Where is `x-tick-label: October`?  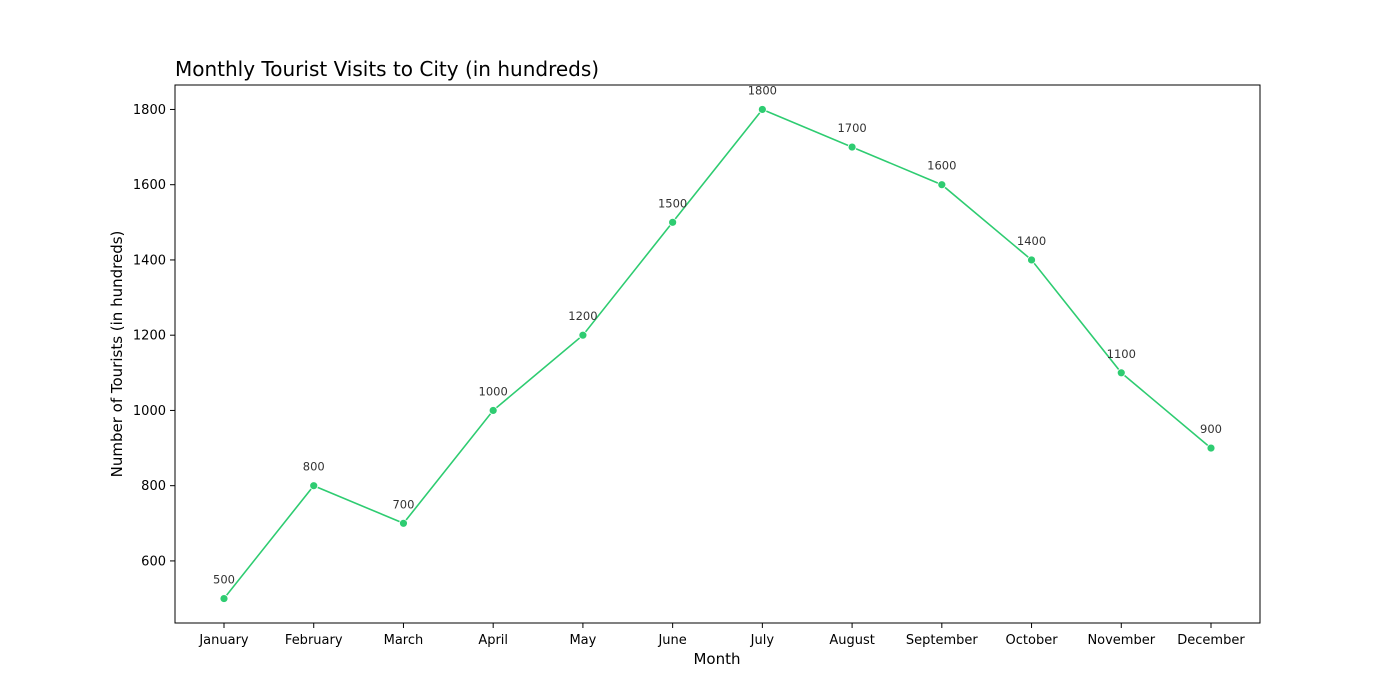 x-tick-label: October is located at coordinates (1032, 640).